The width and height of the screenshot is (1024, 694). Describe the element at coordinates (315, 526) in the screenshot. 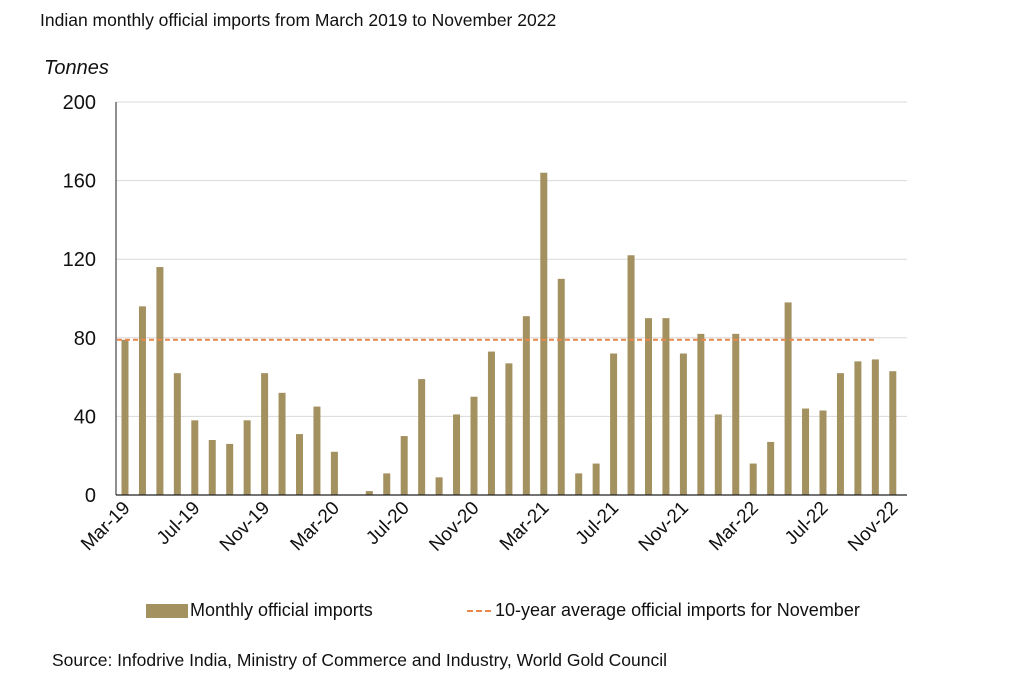

I see `x-tick-label: Mar-20` at that location.